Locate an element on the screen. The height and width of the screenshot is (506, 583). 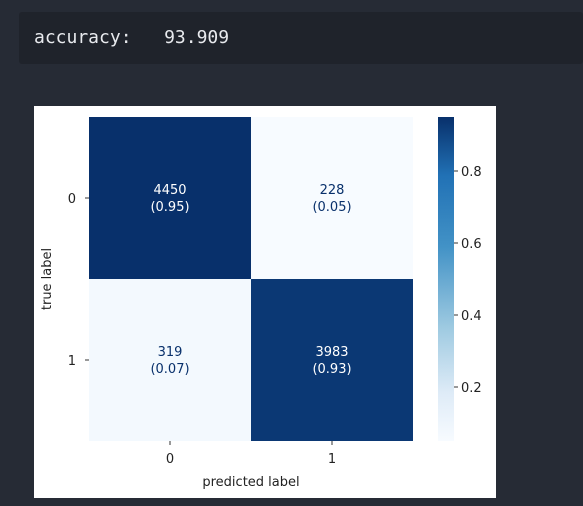
y-tick-label-1: 1 is located at coordinates (72, 361).